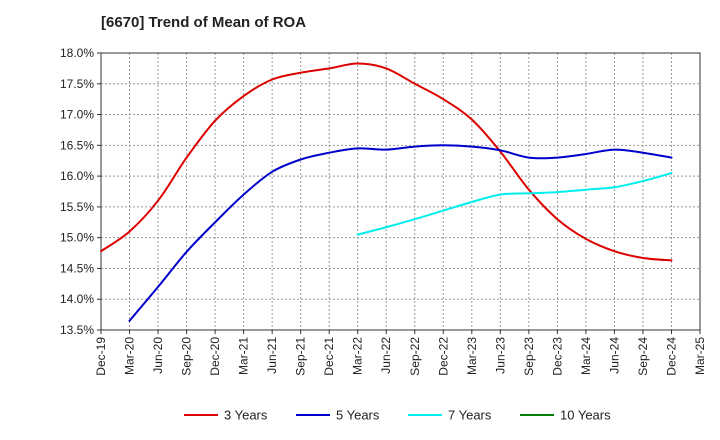 The image size is (720, 440). What do you see at coordinates (470, 415) in the screenshot?
I see `legend-label-7-years: 7 Years` at bounding box center [470, 415].